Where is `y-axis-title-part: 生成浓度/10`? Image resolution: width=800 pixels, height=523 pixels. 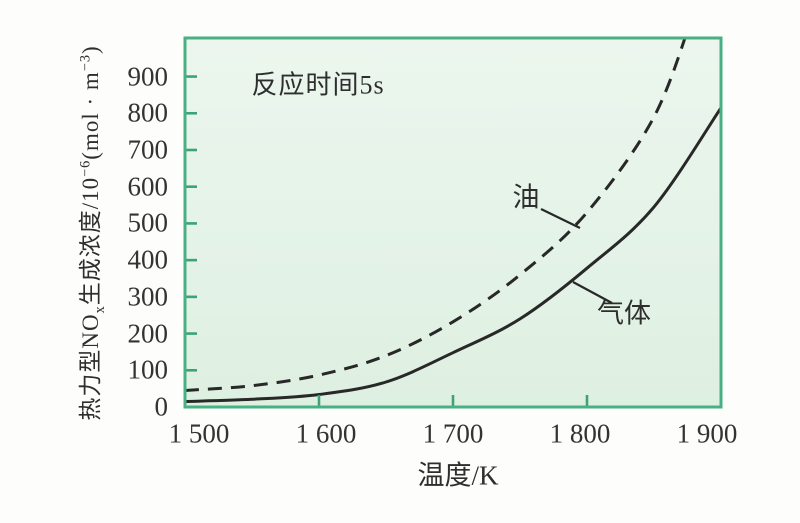
y-axis-title-part: 生成浓度/10 is located at coordinates (91, 241).